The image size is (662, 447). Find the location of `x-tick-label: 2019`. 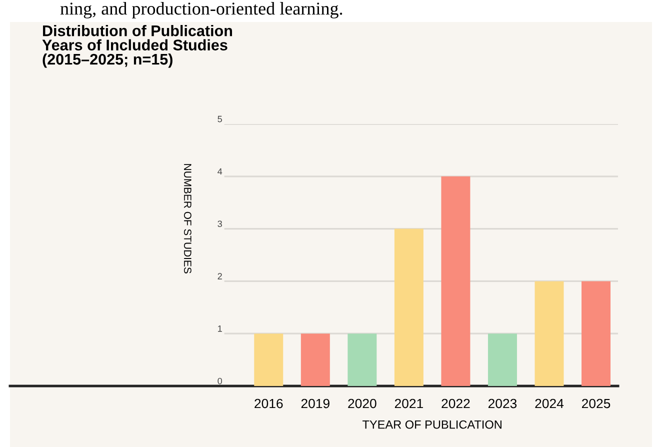

x-tick-label: 2019 is located at coordinates (315, 403).